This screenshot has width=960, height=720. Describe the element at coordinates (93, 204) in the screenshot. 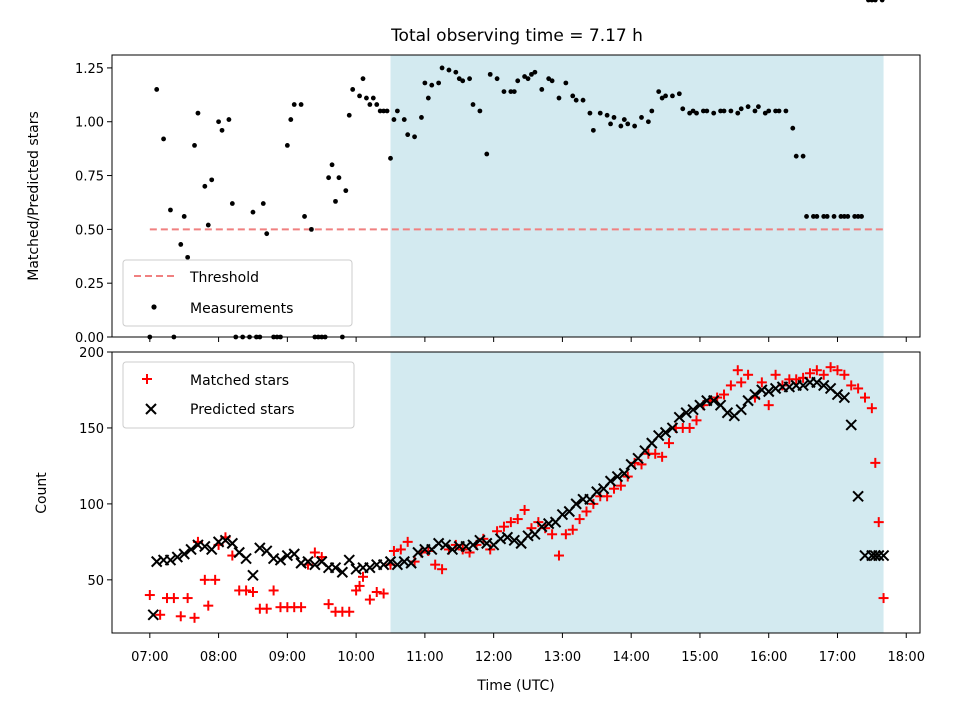

I see `top-y-ticks: 0.00 0.25 0.50 0.75 1.00 1.25` at that location.